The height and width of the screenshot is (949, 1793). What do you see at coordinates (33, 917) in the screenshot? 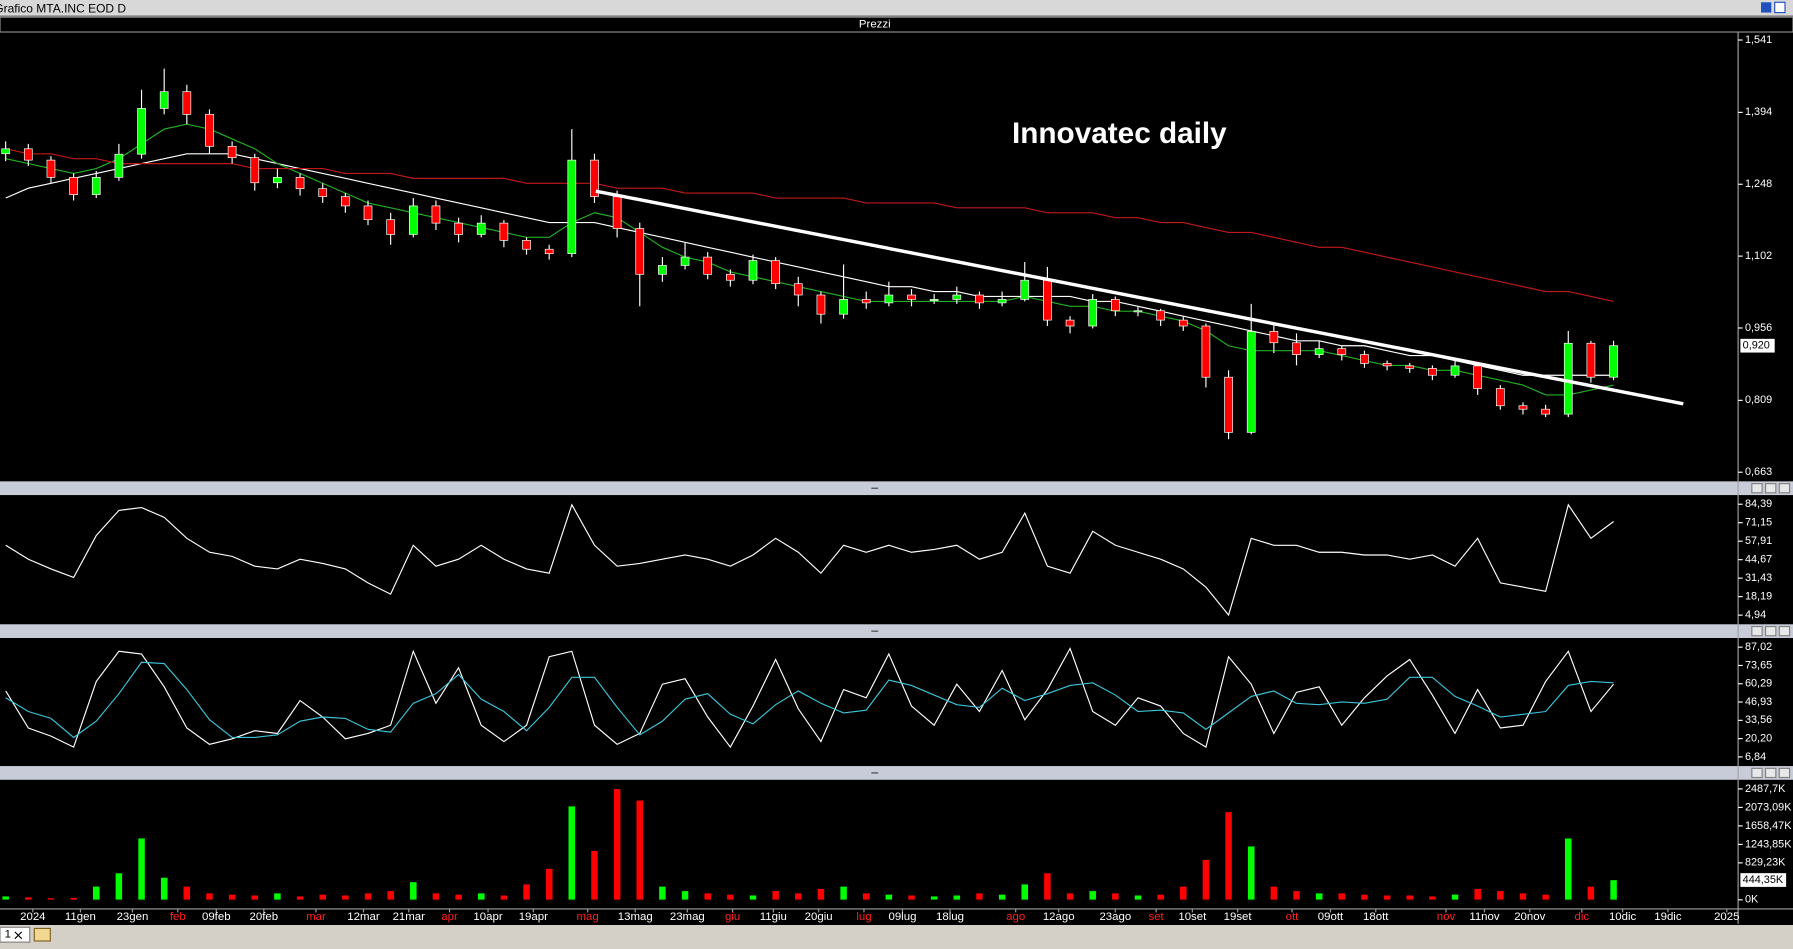
I see `x-tick-label: 2024` at bounding box center [33, 917].